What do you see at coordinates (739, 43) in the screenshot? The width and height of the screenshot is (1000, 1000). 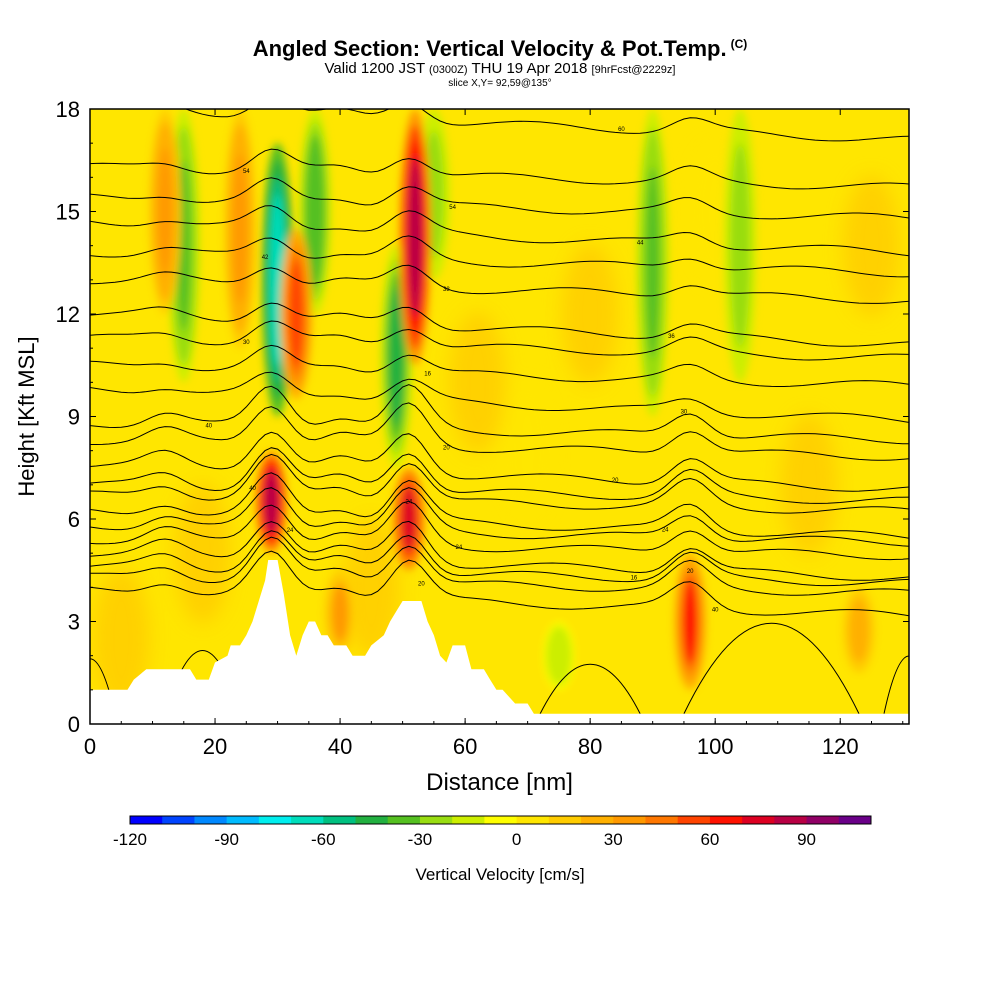 I see `title-unit: (C)` at bounding box center [739, 43].